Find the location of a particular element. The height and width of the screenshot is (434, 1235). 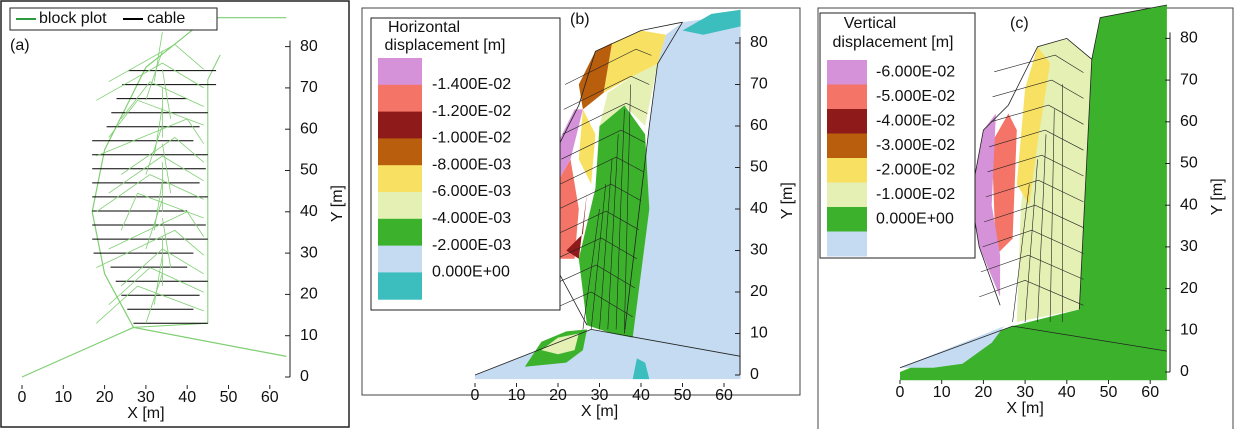

legend-title: Horizontal is located at coordinates (424, 27).